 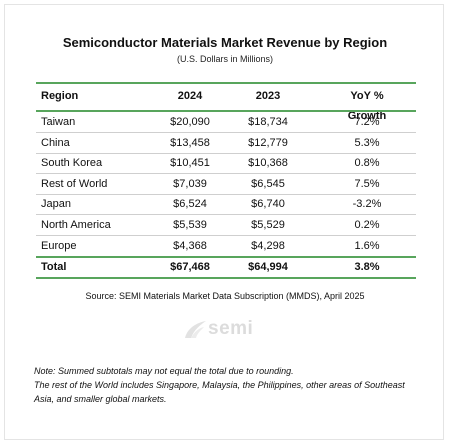 I want to click on semi-logo-text: semi, so click(x=231, y=328).